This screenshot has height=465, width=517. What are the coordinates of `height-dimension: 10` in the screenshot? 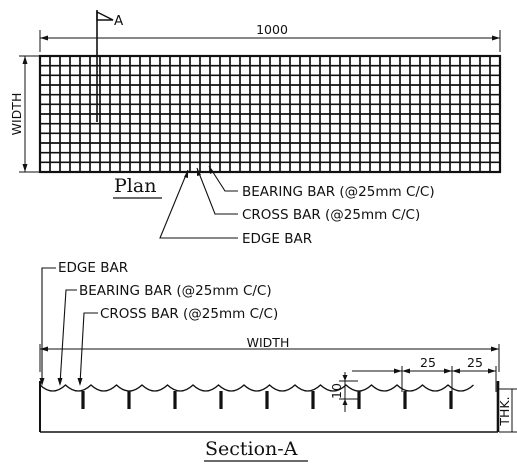 It's located at (343, 392).